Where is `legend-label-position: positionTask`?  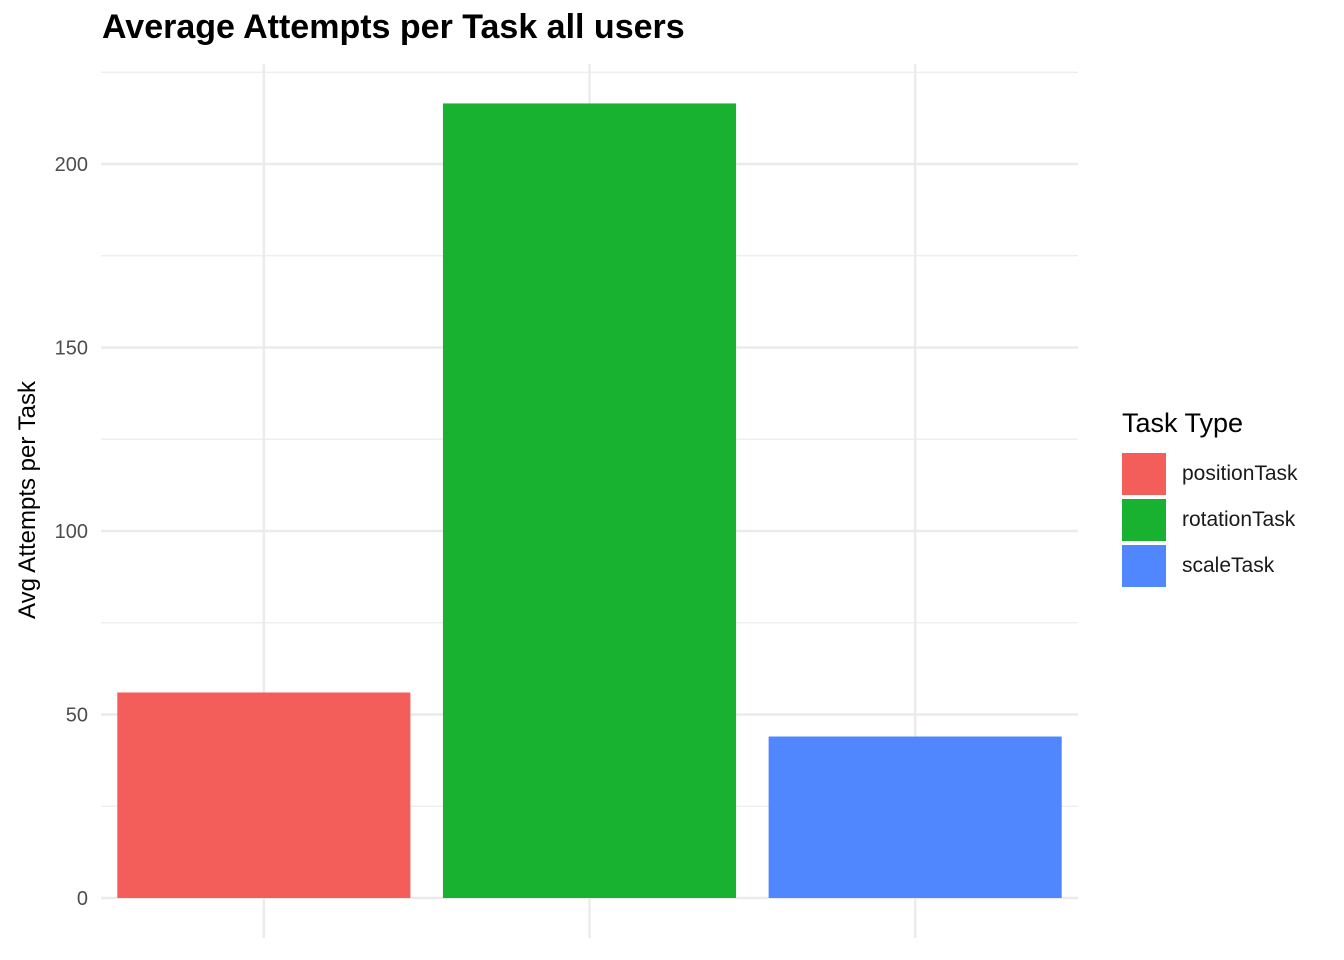 legend-label-position: positionTask is located at coordinates (1240, 473).